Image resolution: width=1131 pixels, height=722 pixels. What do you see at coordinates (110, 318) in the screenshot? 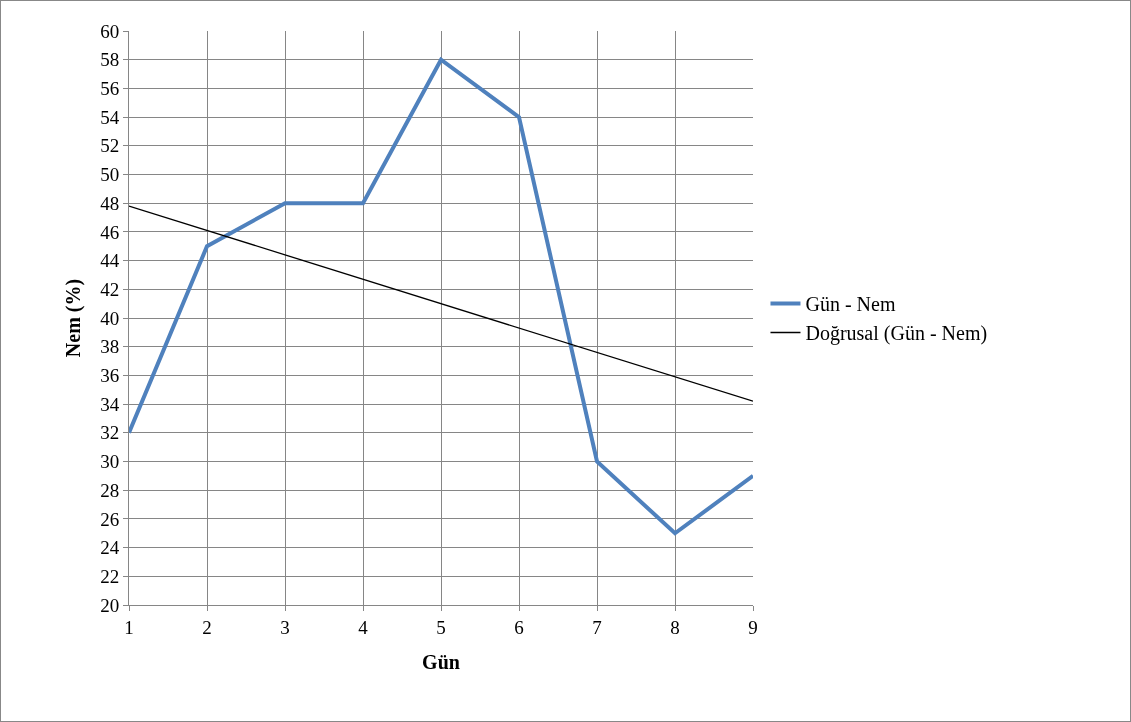
I see `y-tick-label: 40` at bounding box center [110, 318].